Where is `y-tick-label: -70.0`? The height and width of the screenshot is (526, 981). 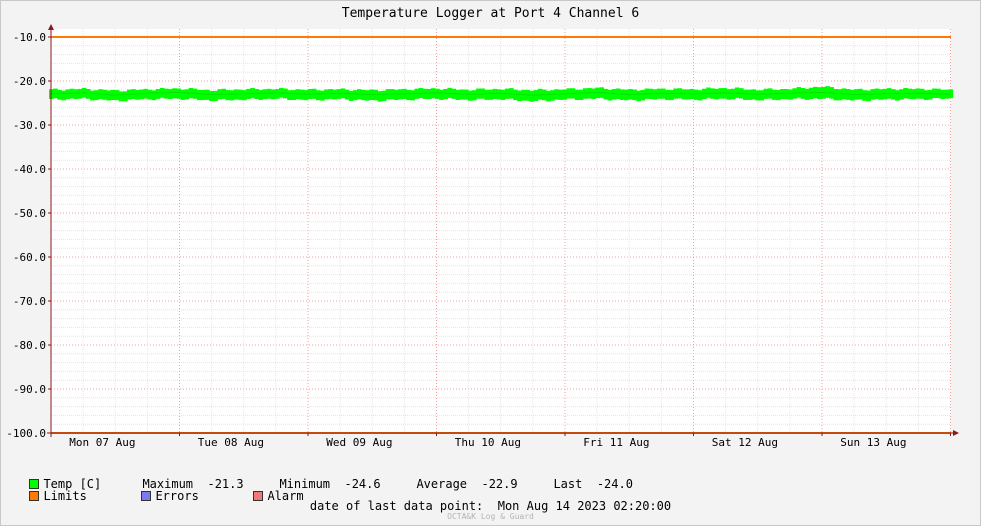
y-tick-label: -70.0 is located at coordinates (29, 301).